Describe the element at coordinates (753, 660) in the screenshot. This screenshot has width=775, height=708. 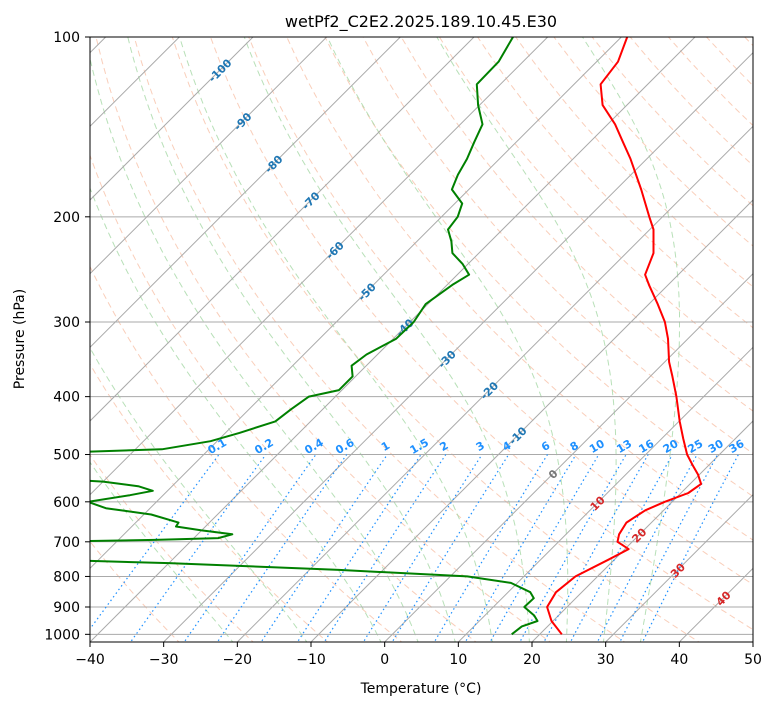
I see `x-tick-label: 50` at that location.